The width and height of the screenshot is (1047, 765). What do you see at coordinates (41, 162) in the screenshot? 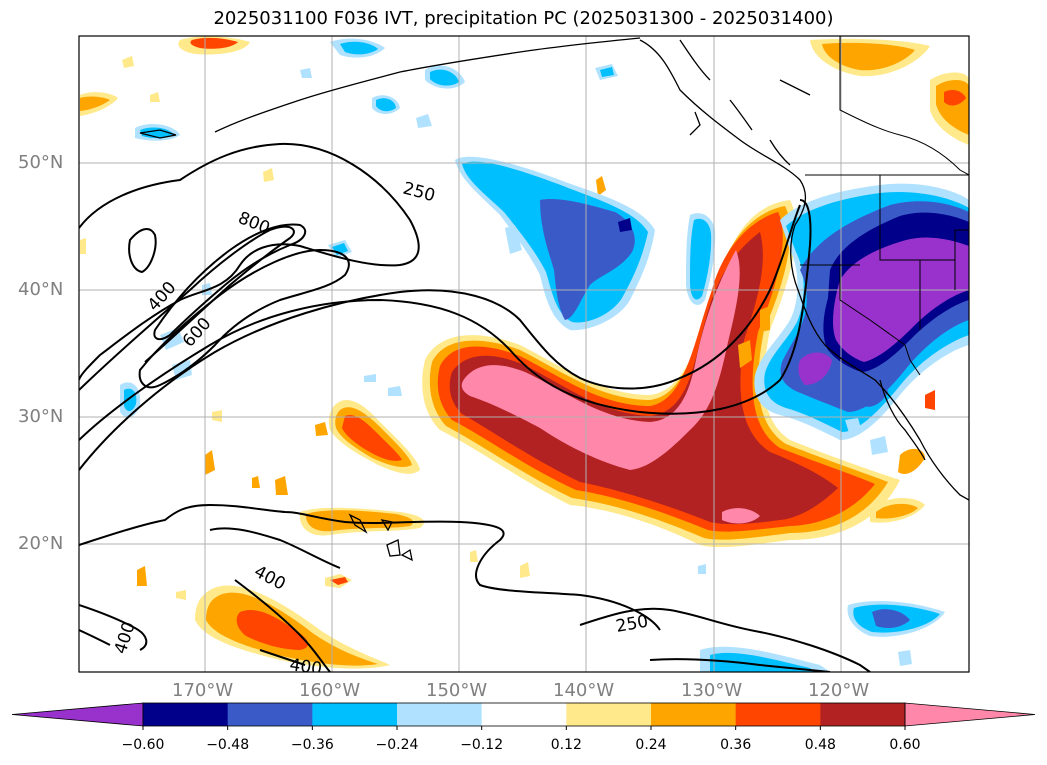
I see `lat-label: 50°N` at bounding box center [41, 162].